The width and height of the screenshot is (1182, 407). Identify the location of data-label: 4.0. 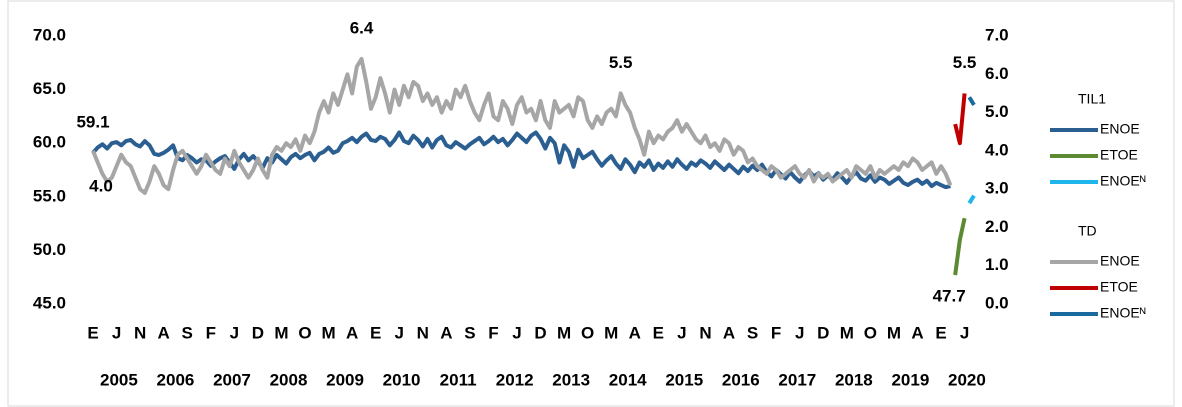
(101, 185).